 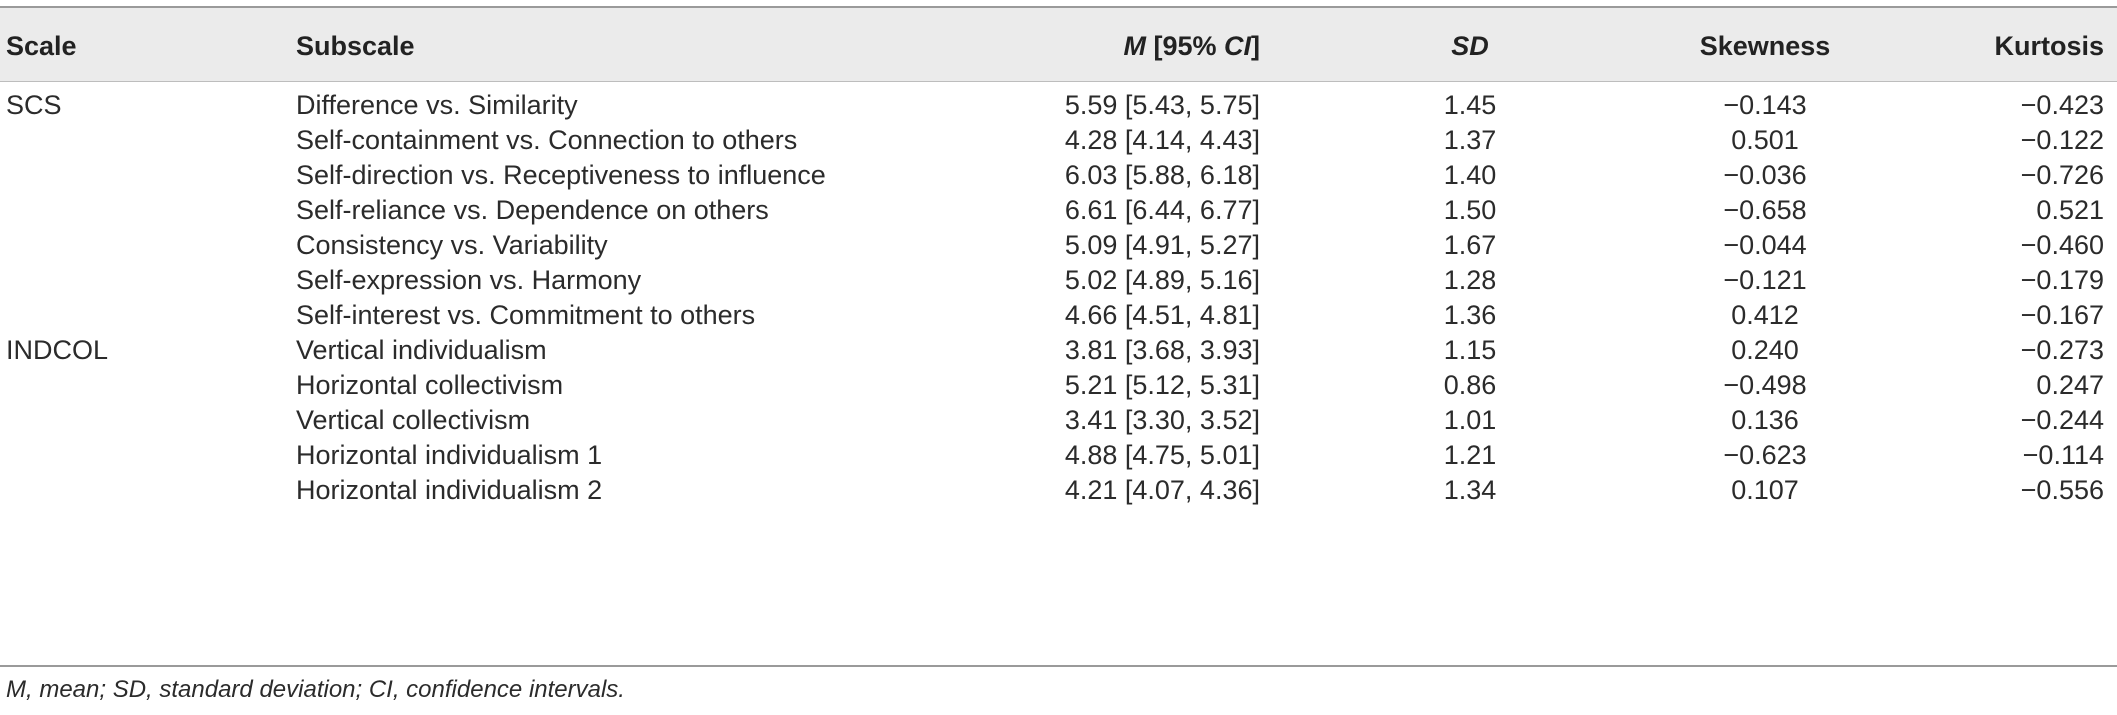 What do you see at coordinates (1470, 350) in the screenshot?
I see `cell-sd: 1.15` at bounding box center [1470, 350].